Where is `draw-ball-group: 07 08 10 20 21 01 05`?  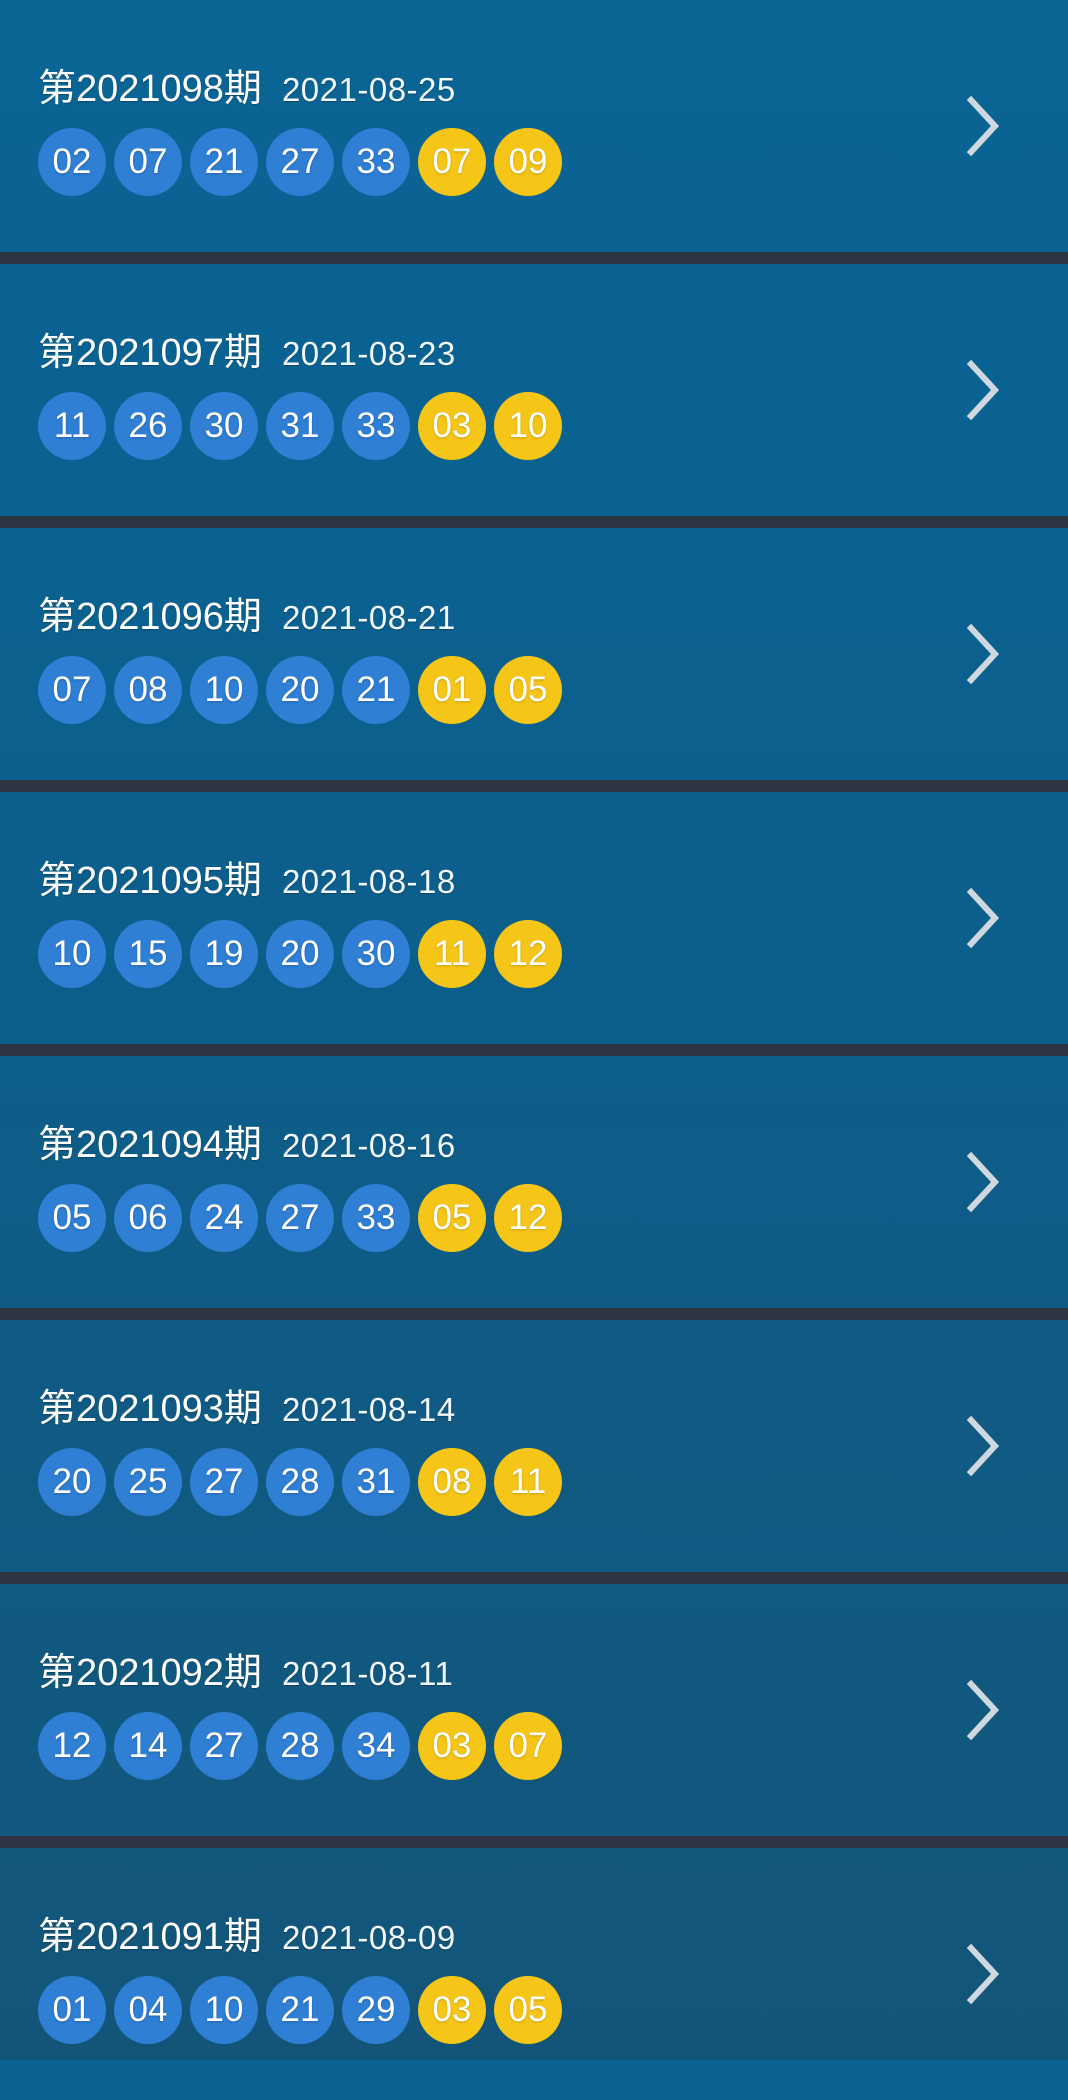
draw-ball-group: 07 08 10 20 21 01 05 is located at coordinates (553, 689).